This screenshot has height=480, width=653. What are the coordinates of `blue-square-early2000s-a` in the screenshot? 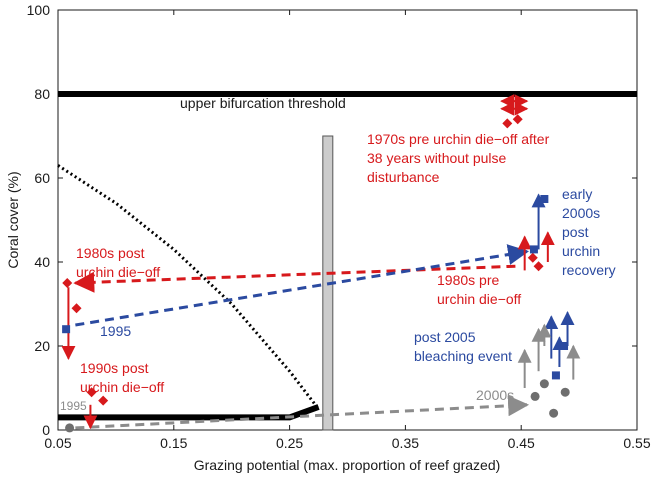 It's located at (533, 249).